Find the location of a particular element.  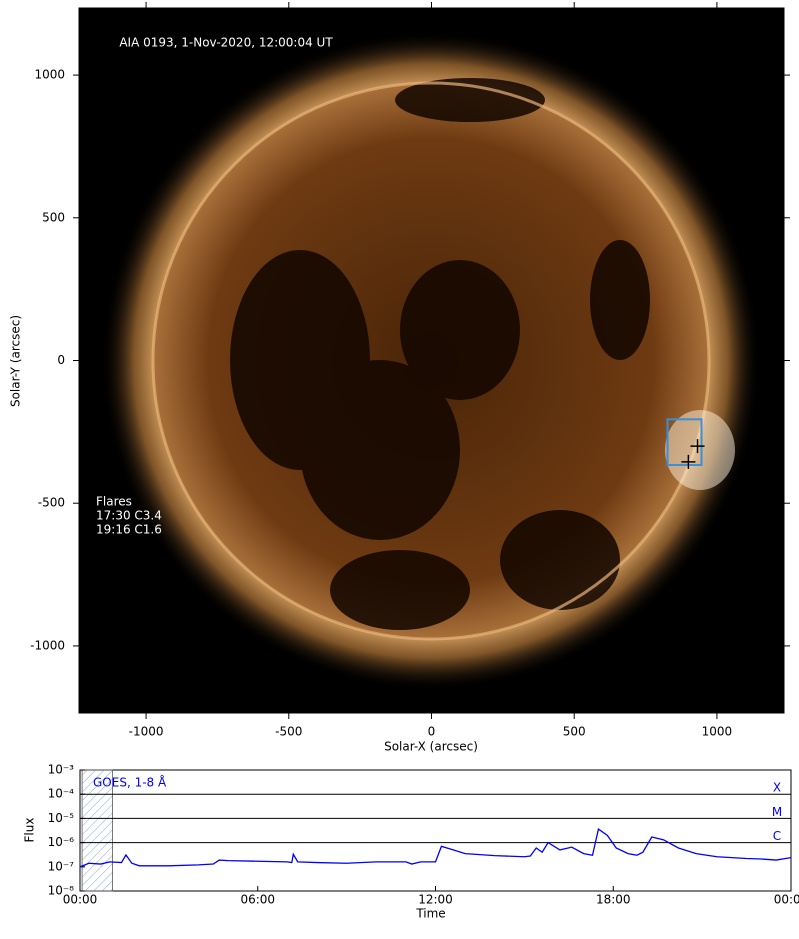

annotation: Flares is located at coordinates (114, 502).